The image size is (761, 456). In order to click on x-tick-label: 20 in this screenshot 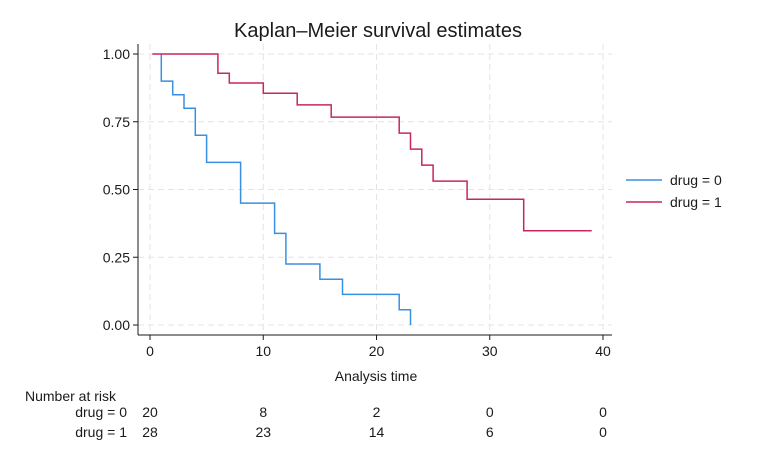, I will do `click(377, 351)`.